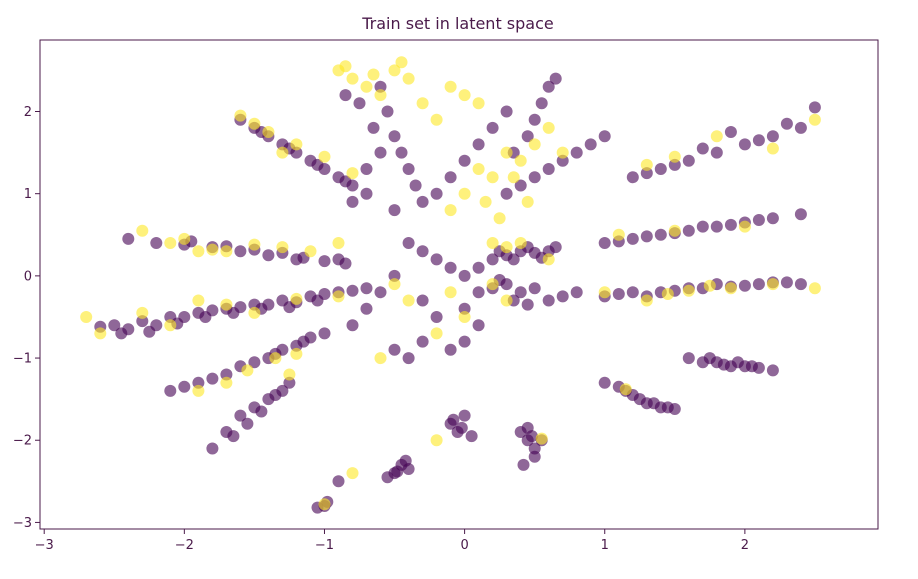  What do you see at coordinates (324, 545) in the screenshot?
I see `x-tick-label: −1` at bounding box center [324, 545].